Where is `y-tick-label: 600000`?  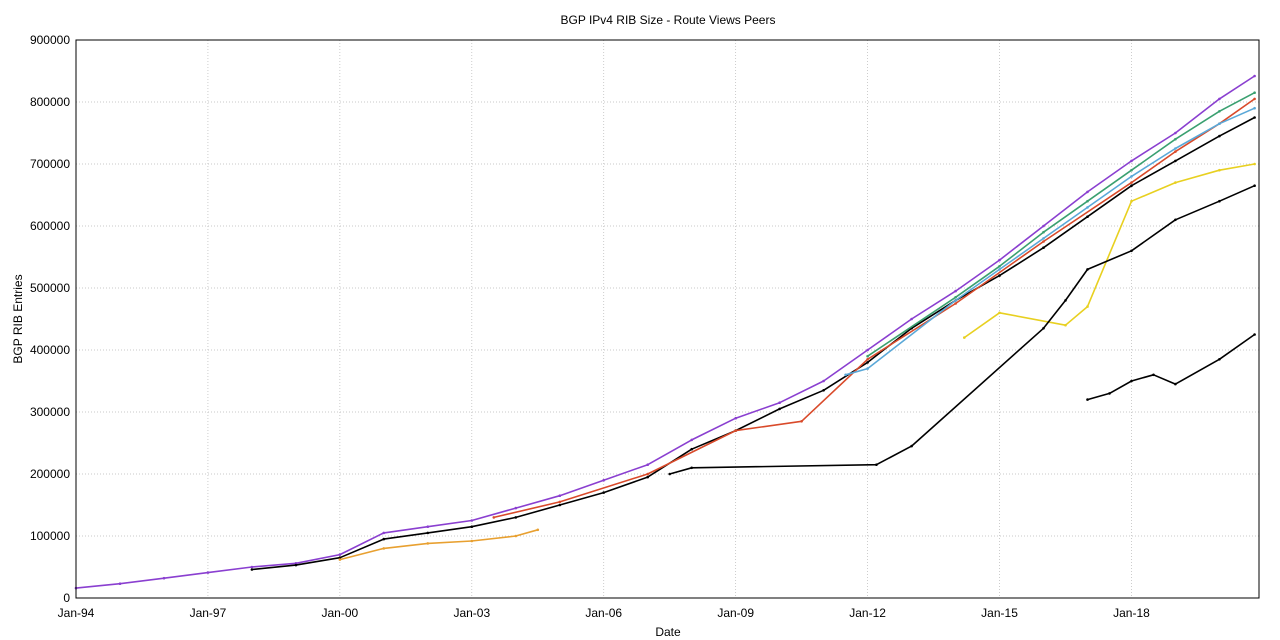
y-tick-label: 600000 is located at coordinates (50, 226).